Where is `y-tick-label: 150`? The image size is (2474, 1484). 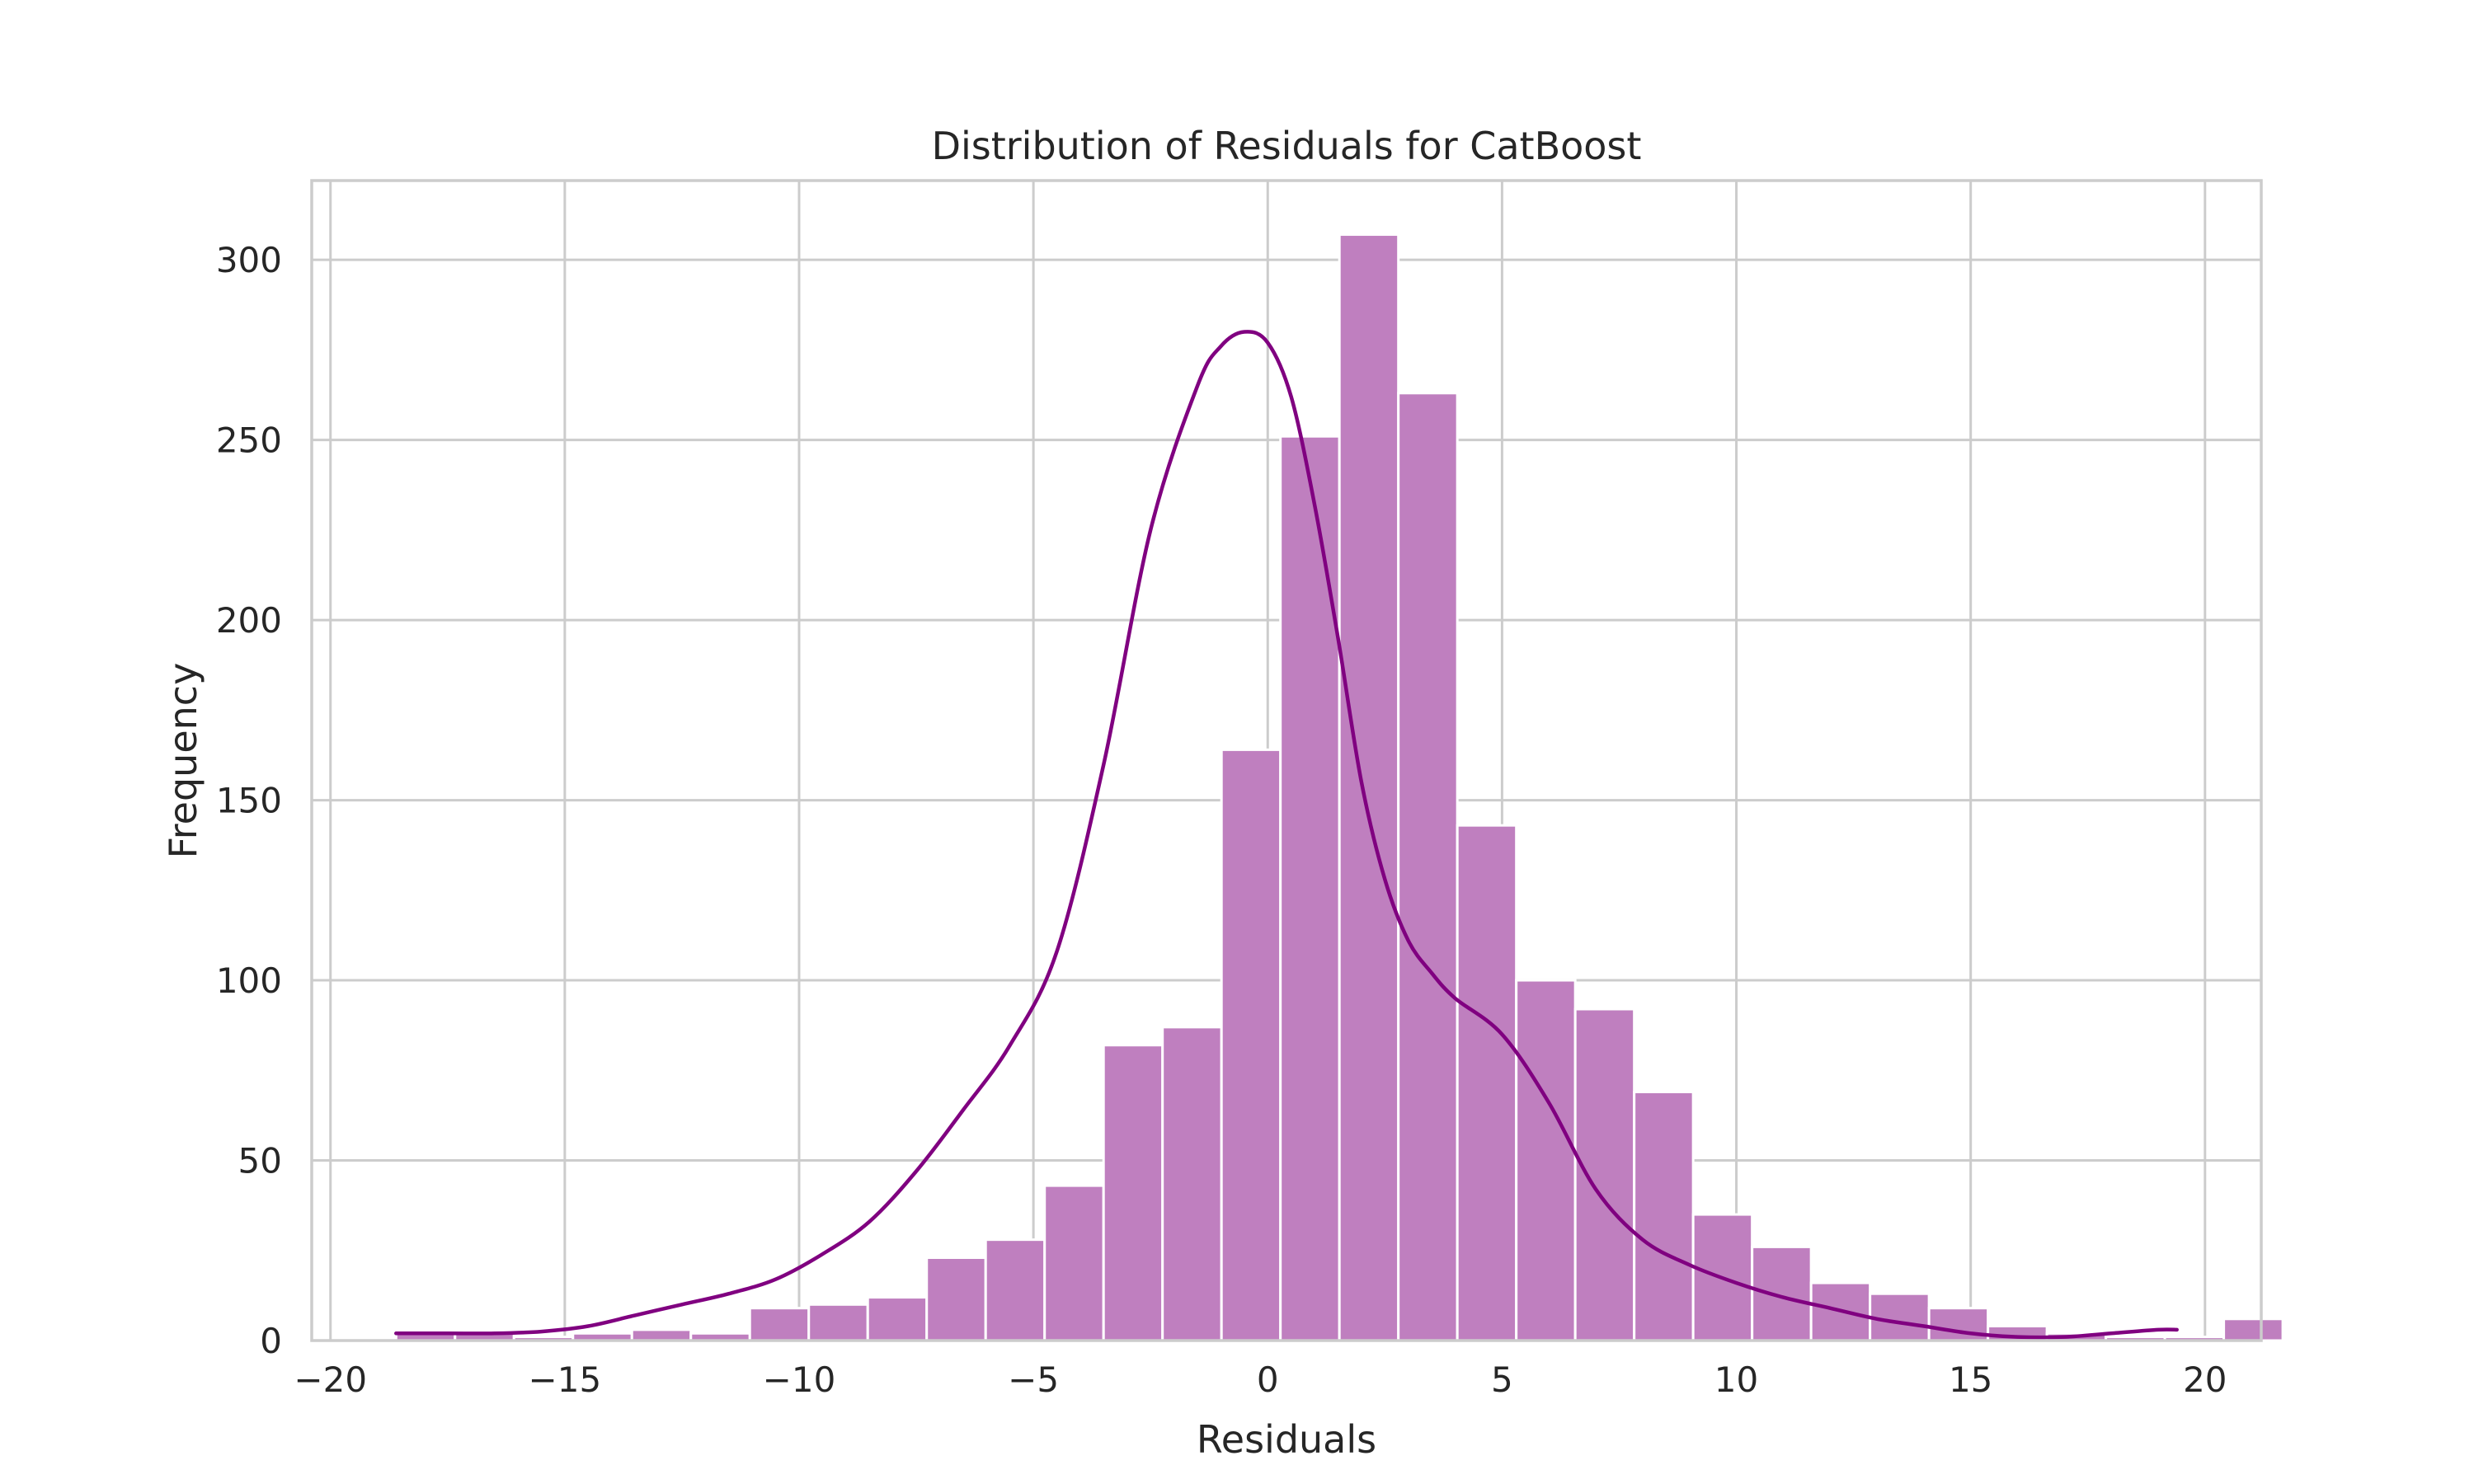
y-tick-label: 150 is located at coordinates (249, 801).